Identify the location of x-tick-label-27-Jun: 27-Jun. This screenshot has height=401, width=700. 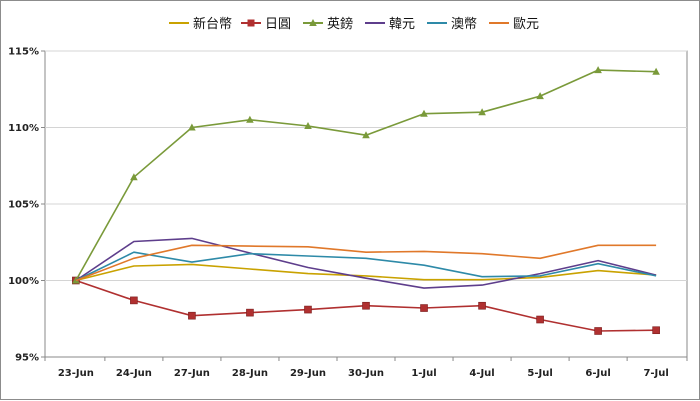
(192, 373).